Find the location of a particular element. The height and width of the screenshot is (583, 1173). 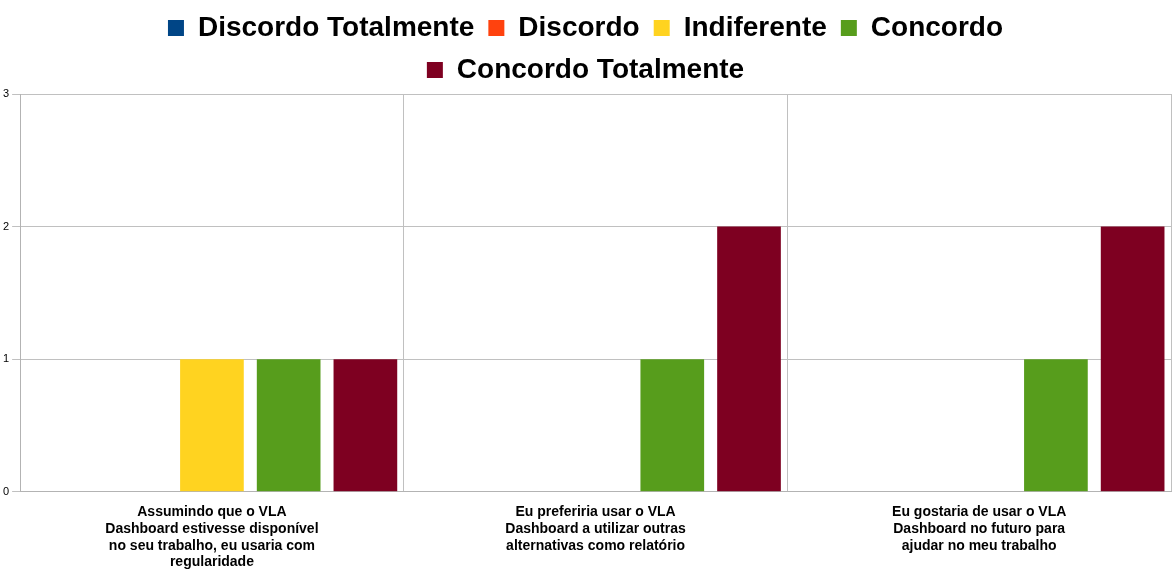

x-tick-label: Assumindo que o VLA Dashboard estivesse disponível no seu trabalho, eu usaria com regularidade is located at coordinates (212, 536).